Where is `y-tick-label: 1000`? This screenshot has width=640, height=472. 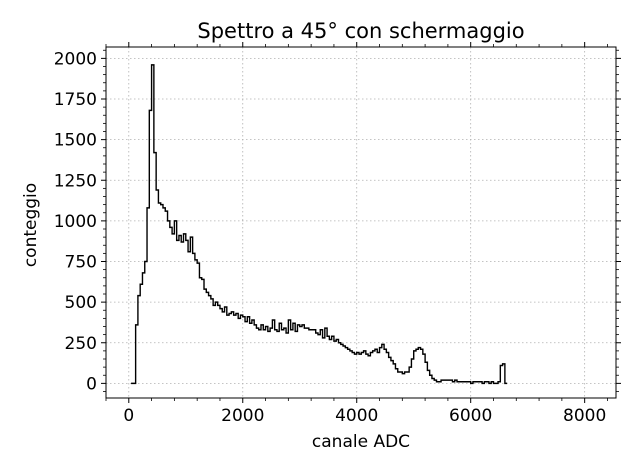
y-tick-label: 1000 is located at coordinates (75, 222).